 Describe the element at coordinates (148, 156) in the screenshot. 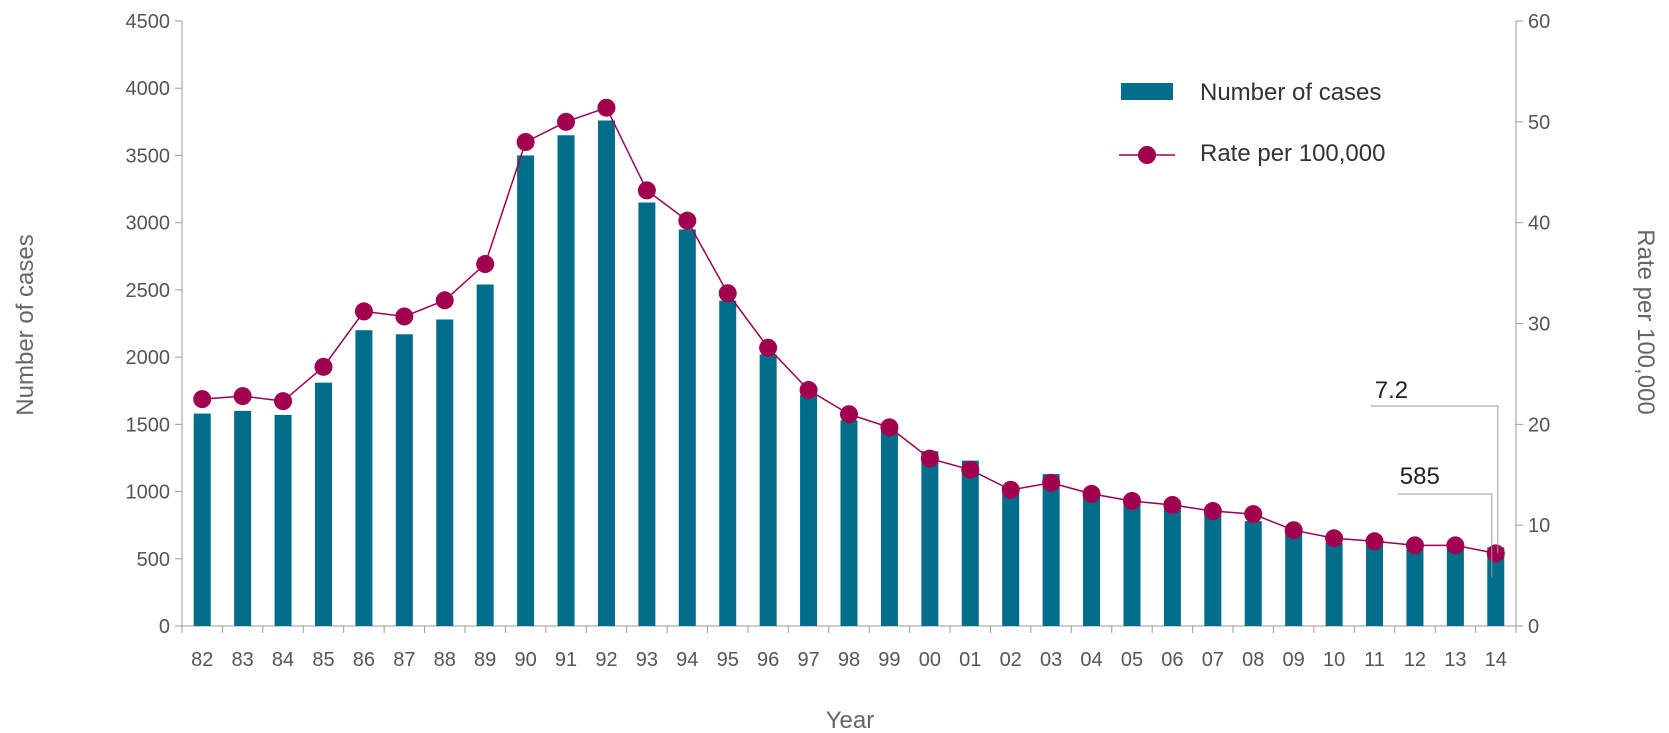

I see `y-tick-label: 3500` at that location.